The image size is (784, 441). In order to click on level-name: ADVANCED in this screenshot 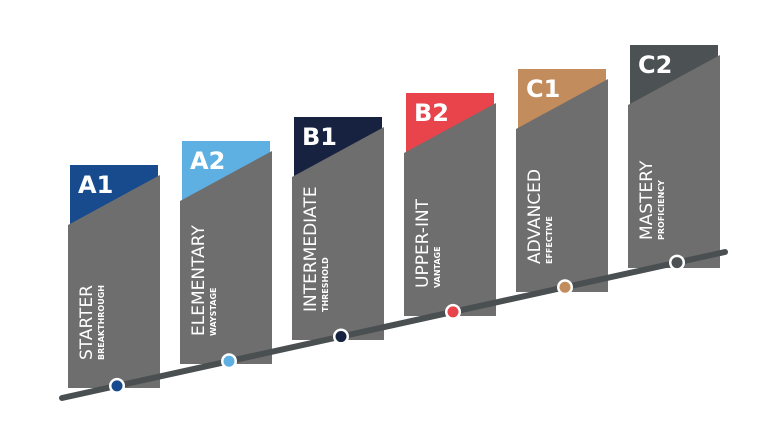, I will do `click(535, 216)`.